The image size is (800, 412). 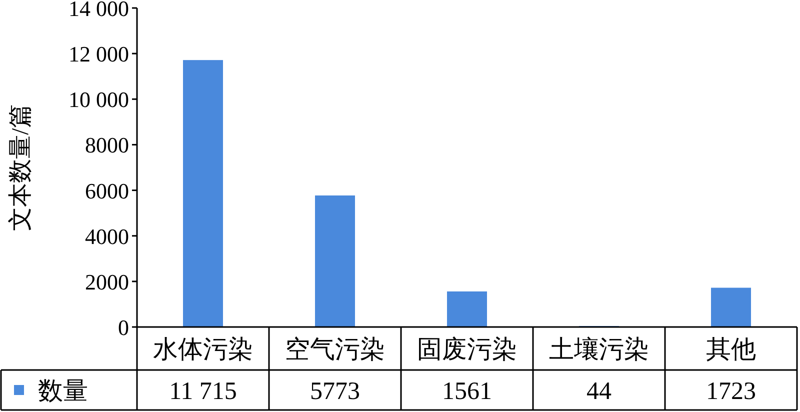 What do you see at coordinates (335, 350) in the screenshot?
I see `x-tick-label: 空气污染` at bounding box center [335, 350].